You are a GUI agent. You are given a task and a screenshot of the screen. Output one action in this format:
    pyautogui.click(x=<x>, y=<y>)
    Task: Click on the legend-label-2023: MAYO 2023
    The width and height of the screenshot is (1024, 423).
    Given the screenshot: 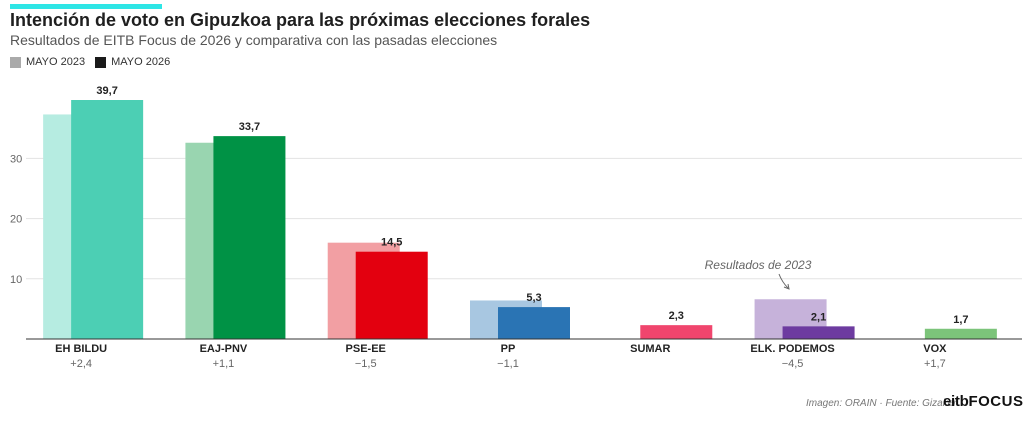 What is the action you would take?
    pyautogui.click(x=56, y=62)
    